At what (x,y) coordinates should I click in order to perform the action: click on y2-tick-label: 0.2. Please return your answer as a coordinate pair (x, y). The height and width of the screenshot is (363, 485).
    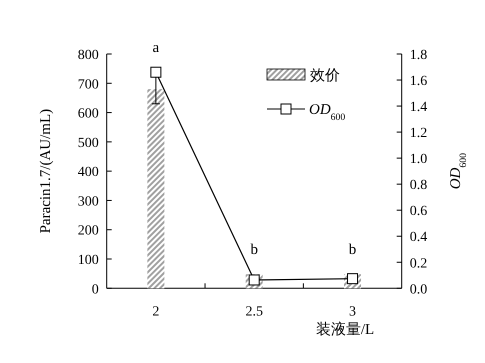
    Looking at the image, I should click on (419, 264).